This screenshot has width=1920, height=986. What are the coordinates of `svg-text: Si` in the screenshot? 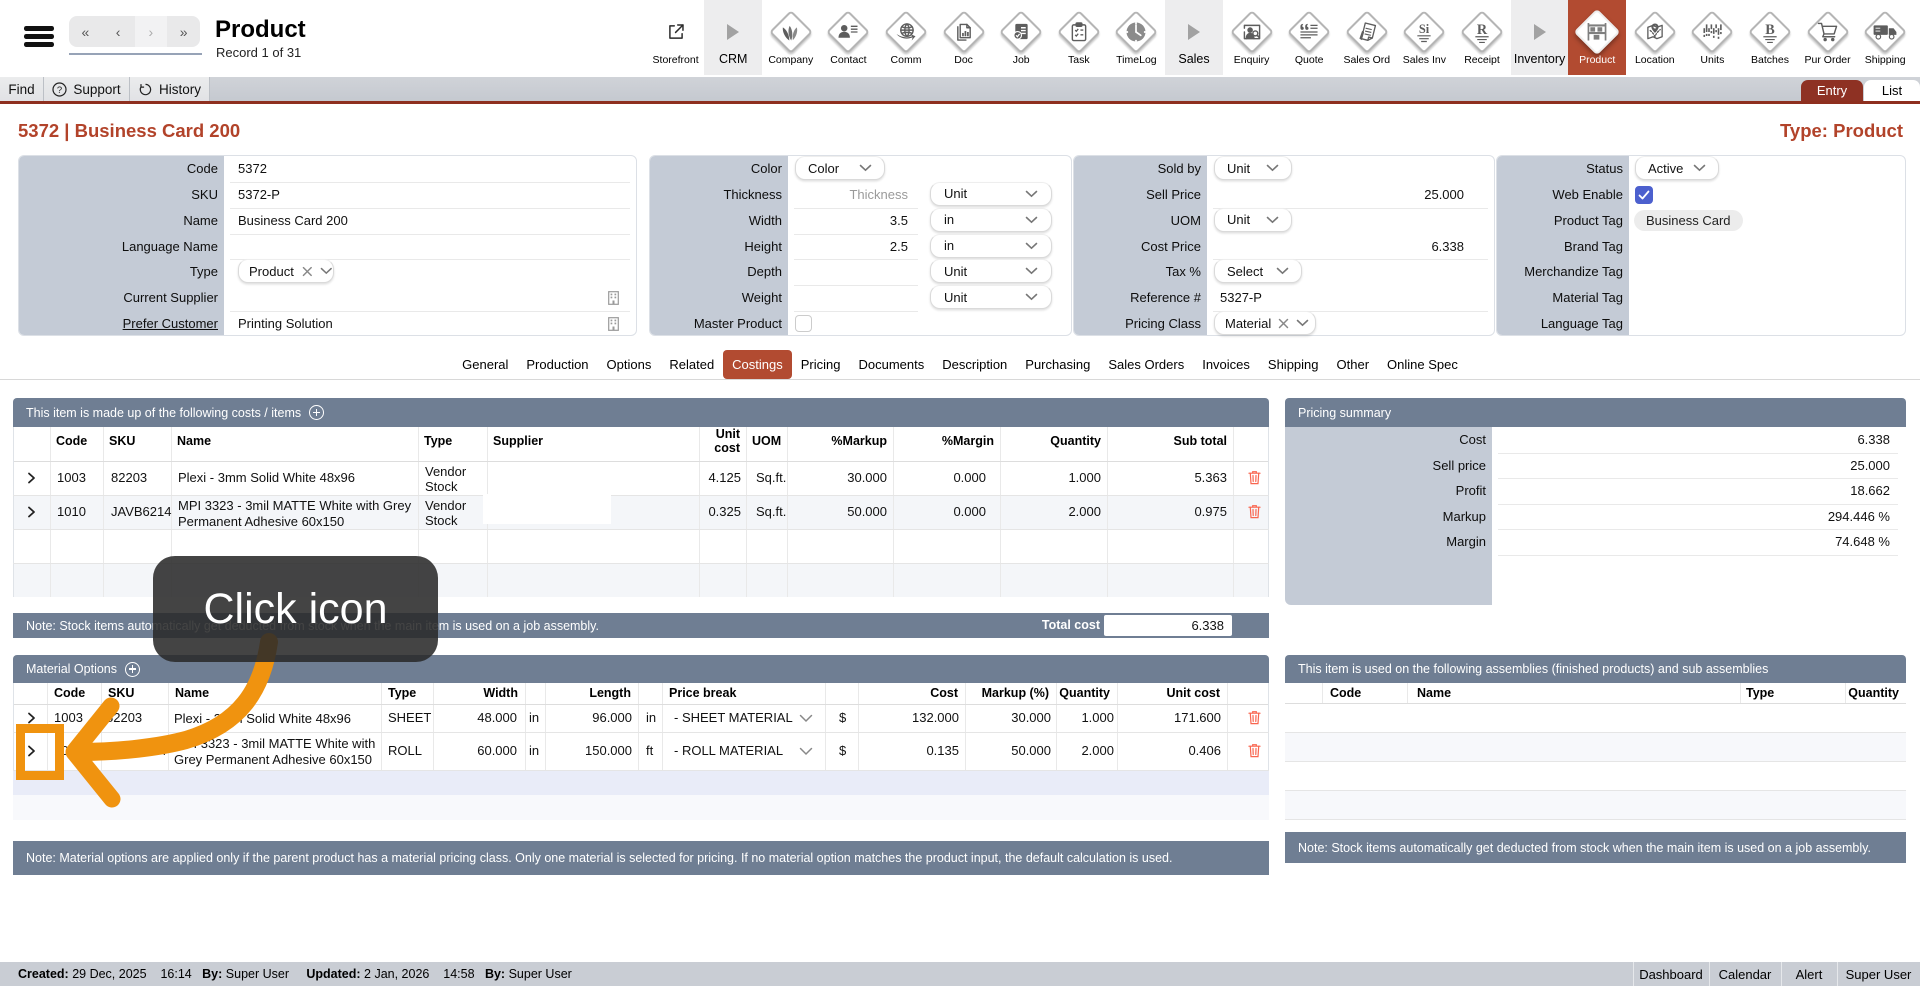 It's located at (1424, 29).